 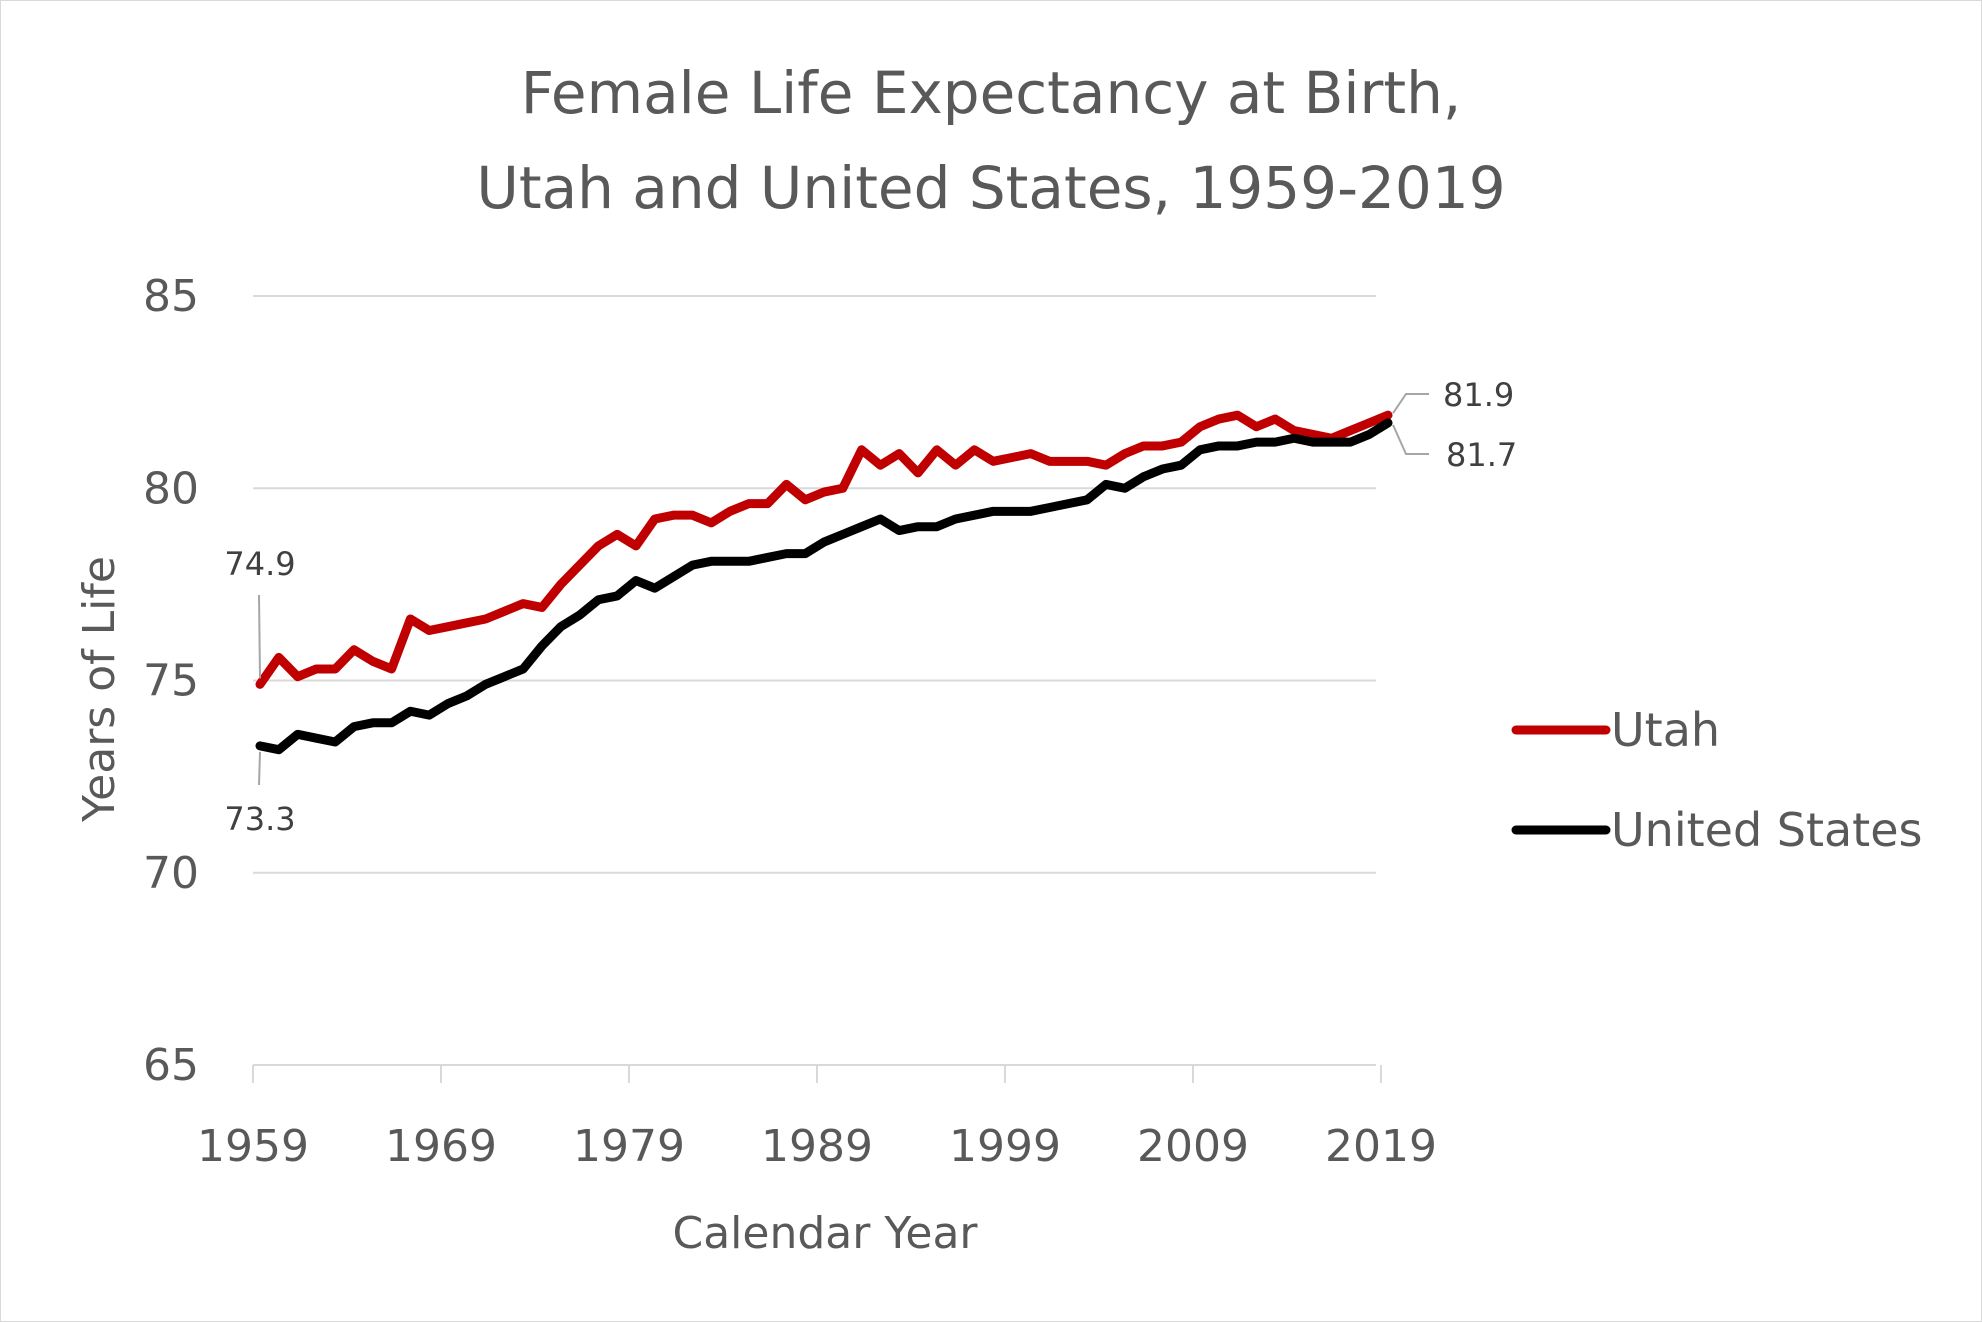 What do you see at coordinates (253, 1146) in the screenshot?
I see `x-tick-label-1959: 1959` at bounding box center [253, 1146].